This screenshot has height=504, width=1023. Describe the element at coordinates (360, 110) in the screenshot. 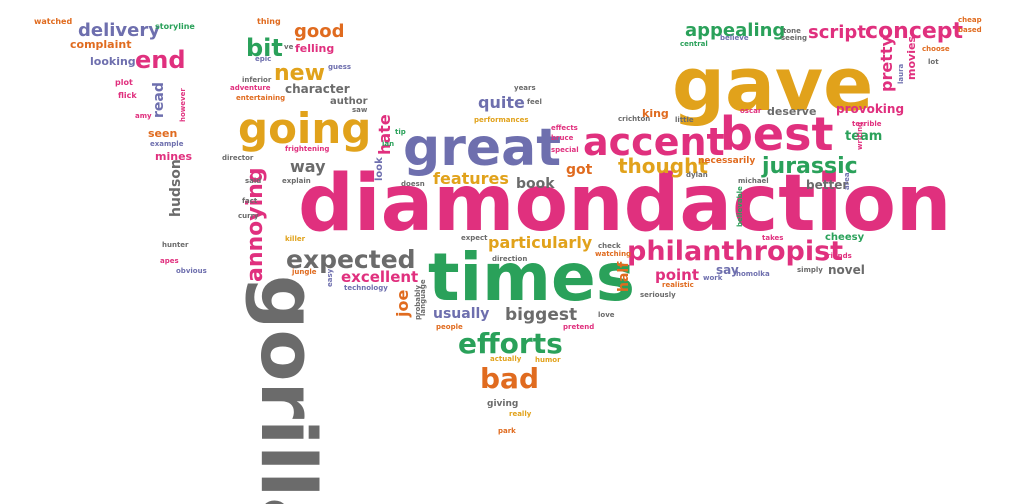

I see `word: saw` at that location.